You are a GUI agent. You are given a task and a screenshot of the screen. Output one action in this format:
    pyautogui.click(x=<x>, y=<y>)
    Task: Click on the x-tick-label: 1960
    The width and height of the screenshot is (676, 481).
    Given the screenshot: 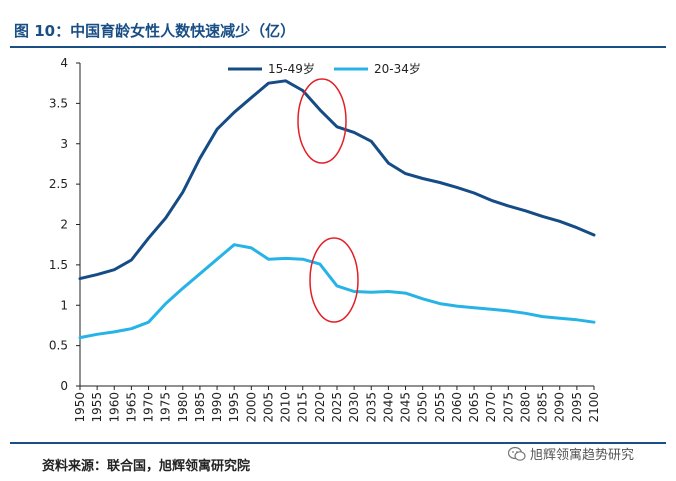 What is the action you would take?
    pyautogui.click(x=114, y=407)
    